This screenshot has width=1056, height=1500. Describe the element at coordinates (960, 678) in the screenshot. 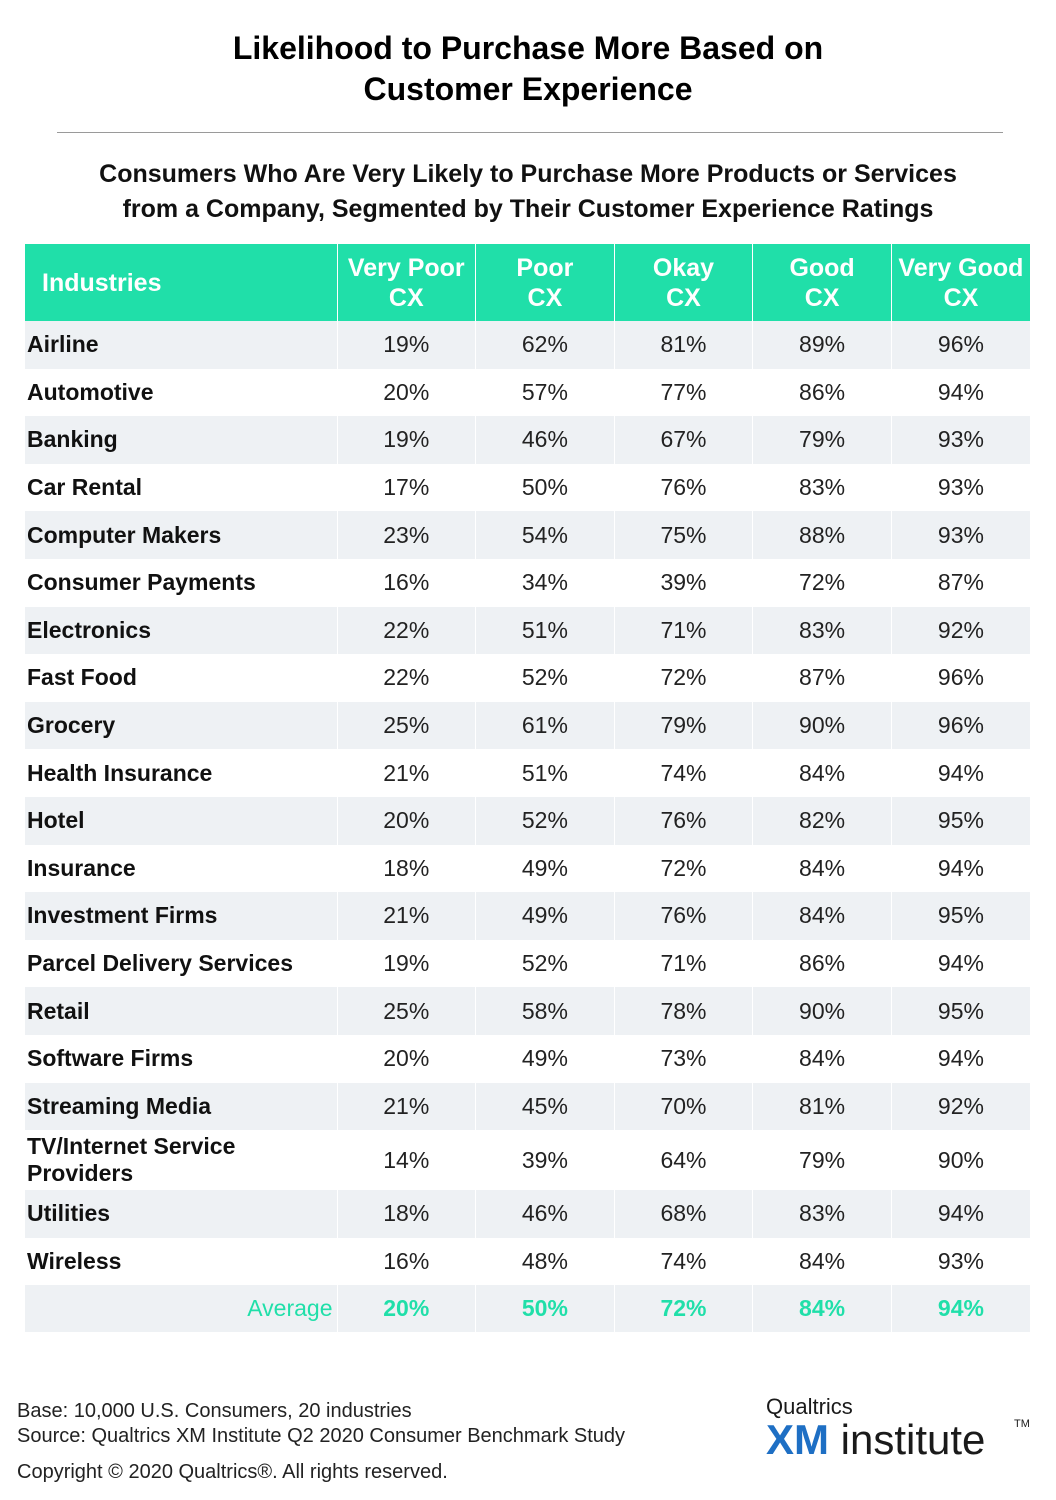

I see `value-cell: 96%` at that location.